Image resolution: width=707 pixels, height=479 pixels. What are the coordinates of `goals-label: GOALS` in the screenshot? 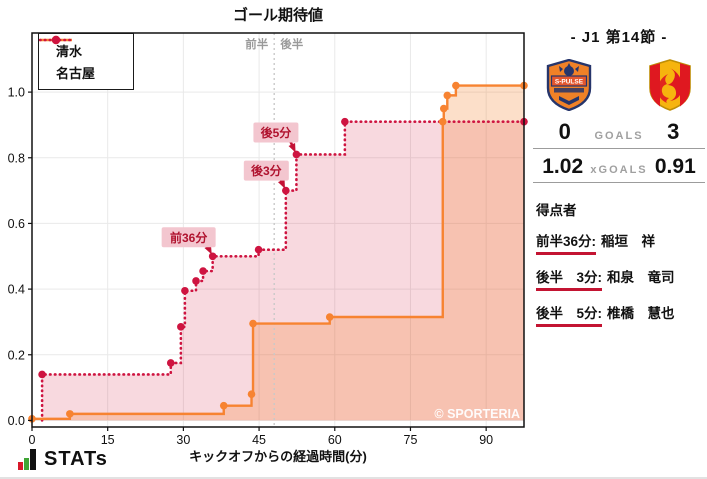 It's located at (619, 136).